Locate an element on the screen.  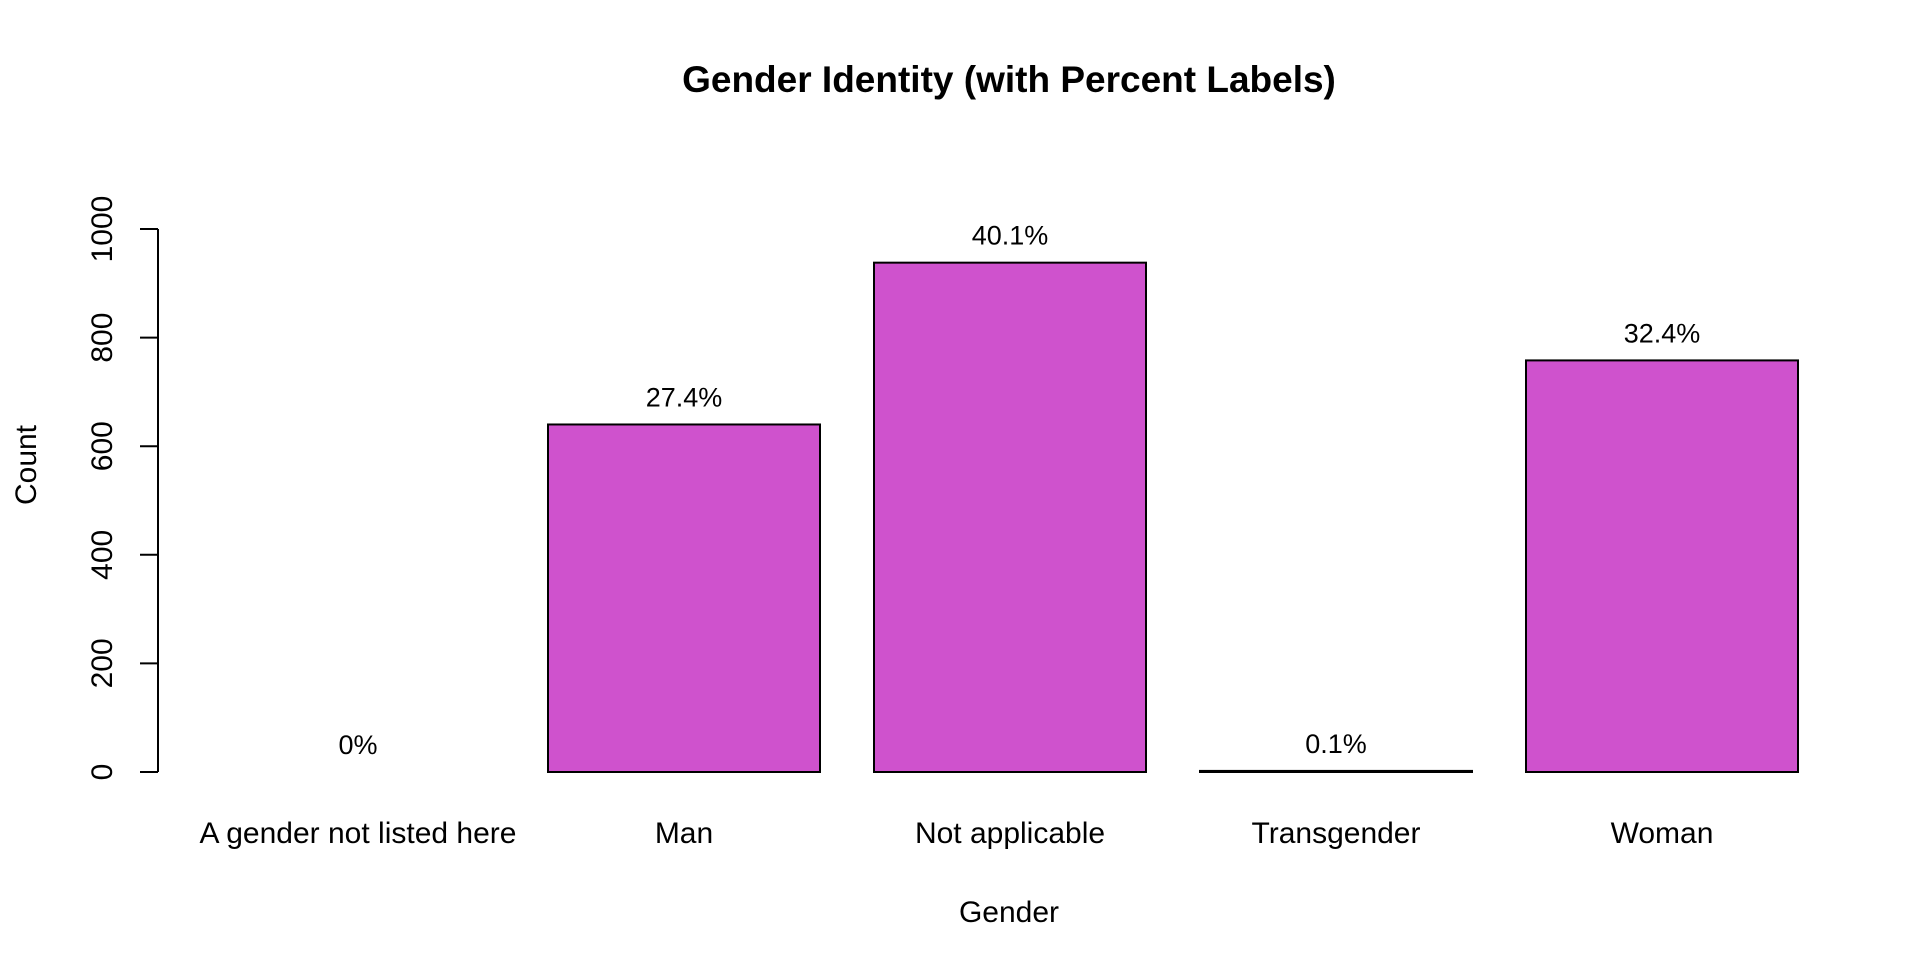
y-tick-label: 1000 is located at coordinates (102, 229).